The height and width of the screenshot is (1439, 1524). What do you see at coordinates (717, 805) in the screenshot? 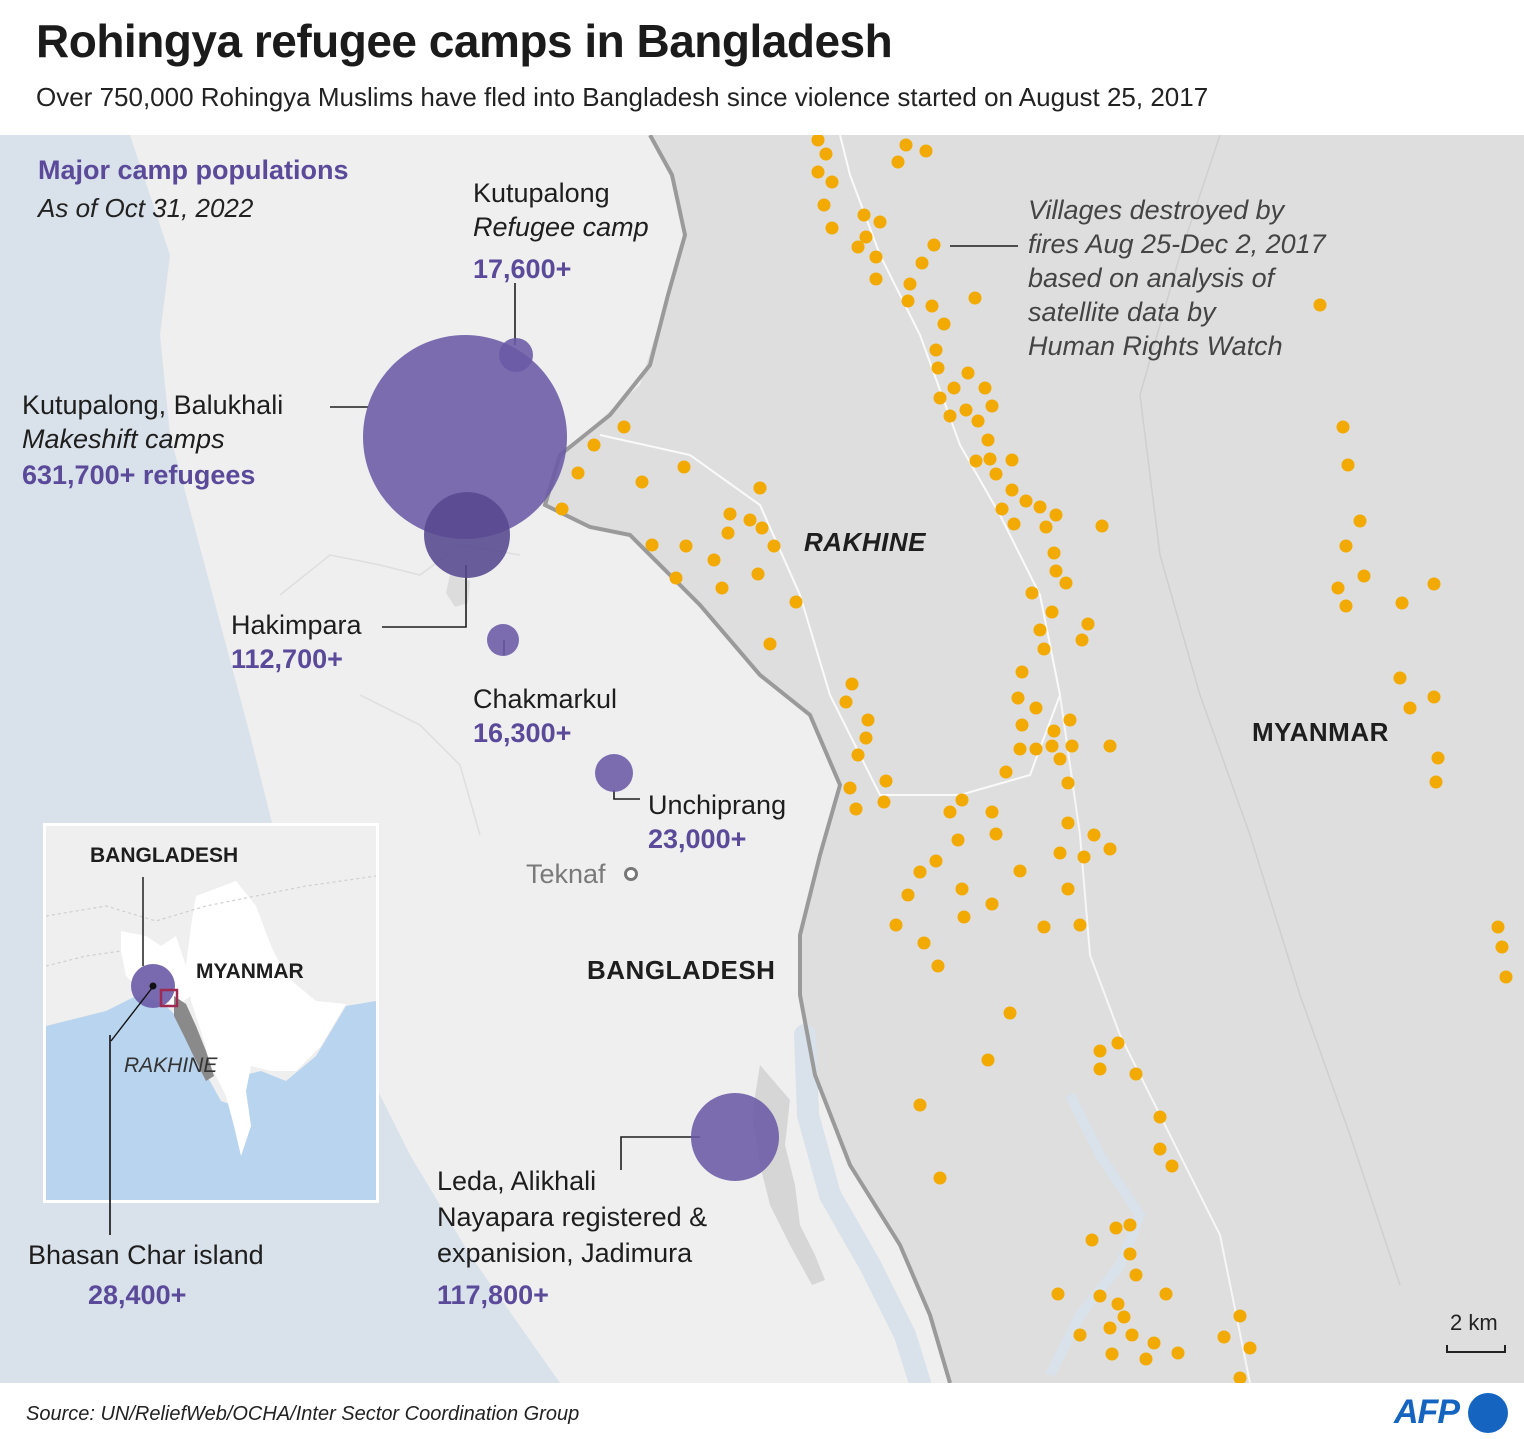
I see `unchiprang-name: Unchiprang` at bounding box center [717, 805].